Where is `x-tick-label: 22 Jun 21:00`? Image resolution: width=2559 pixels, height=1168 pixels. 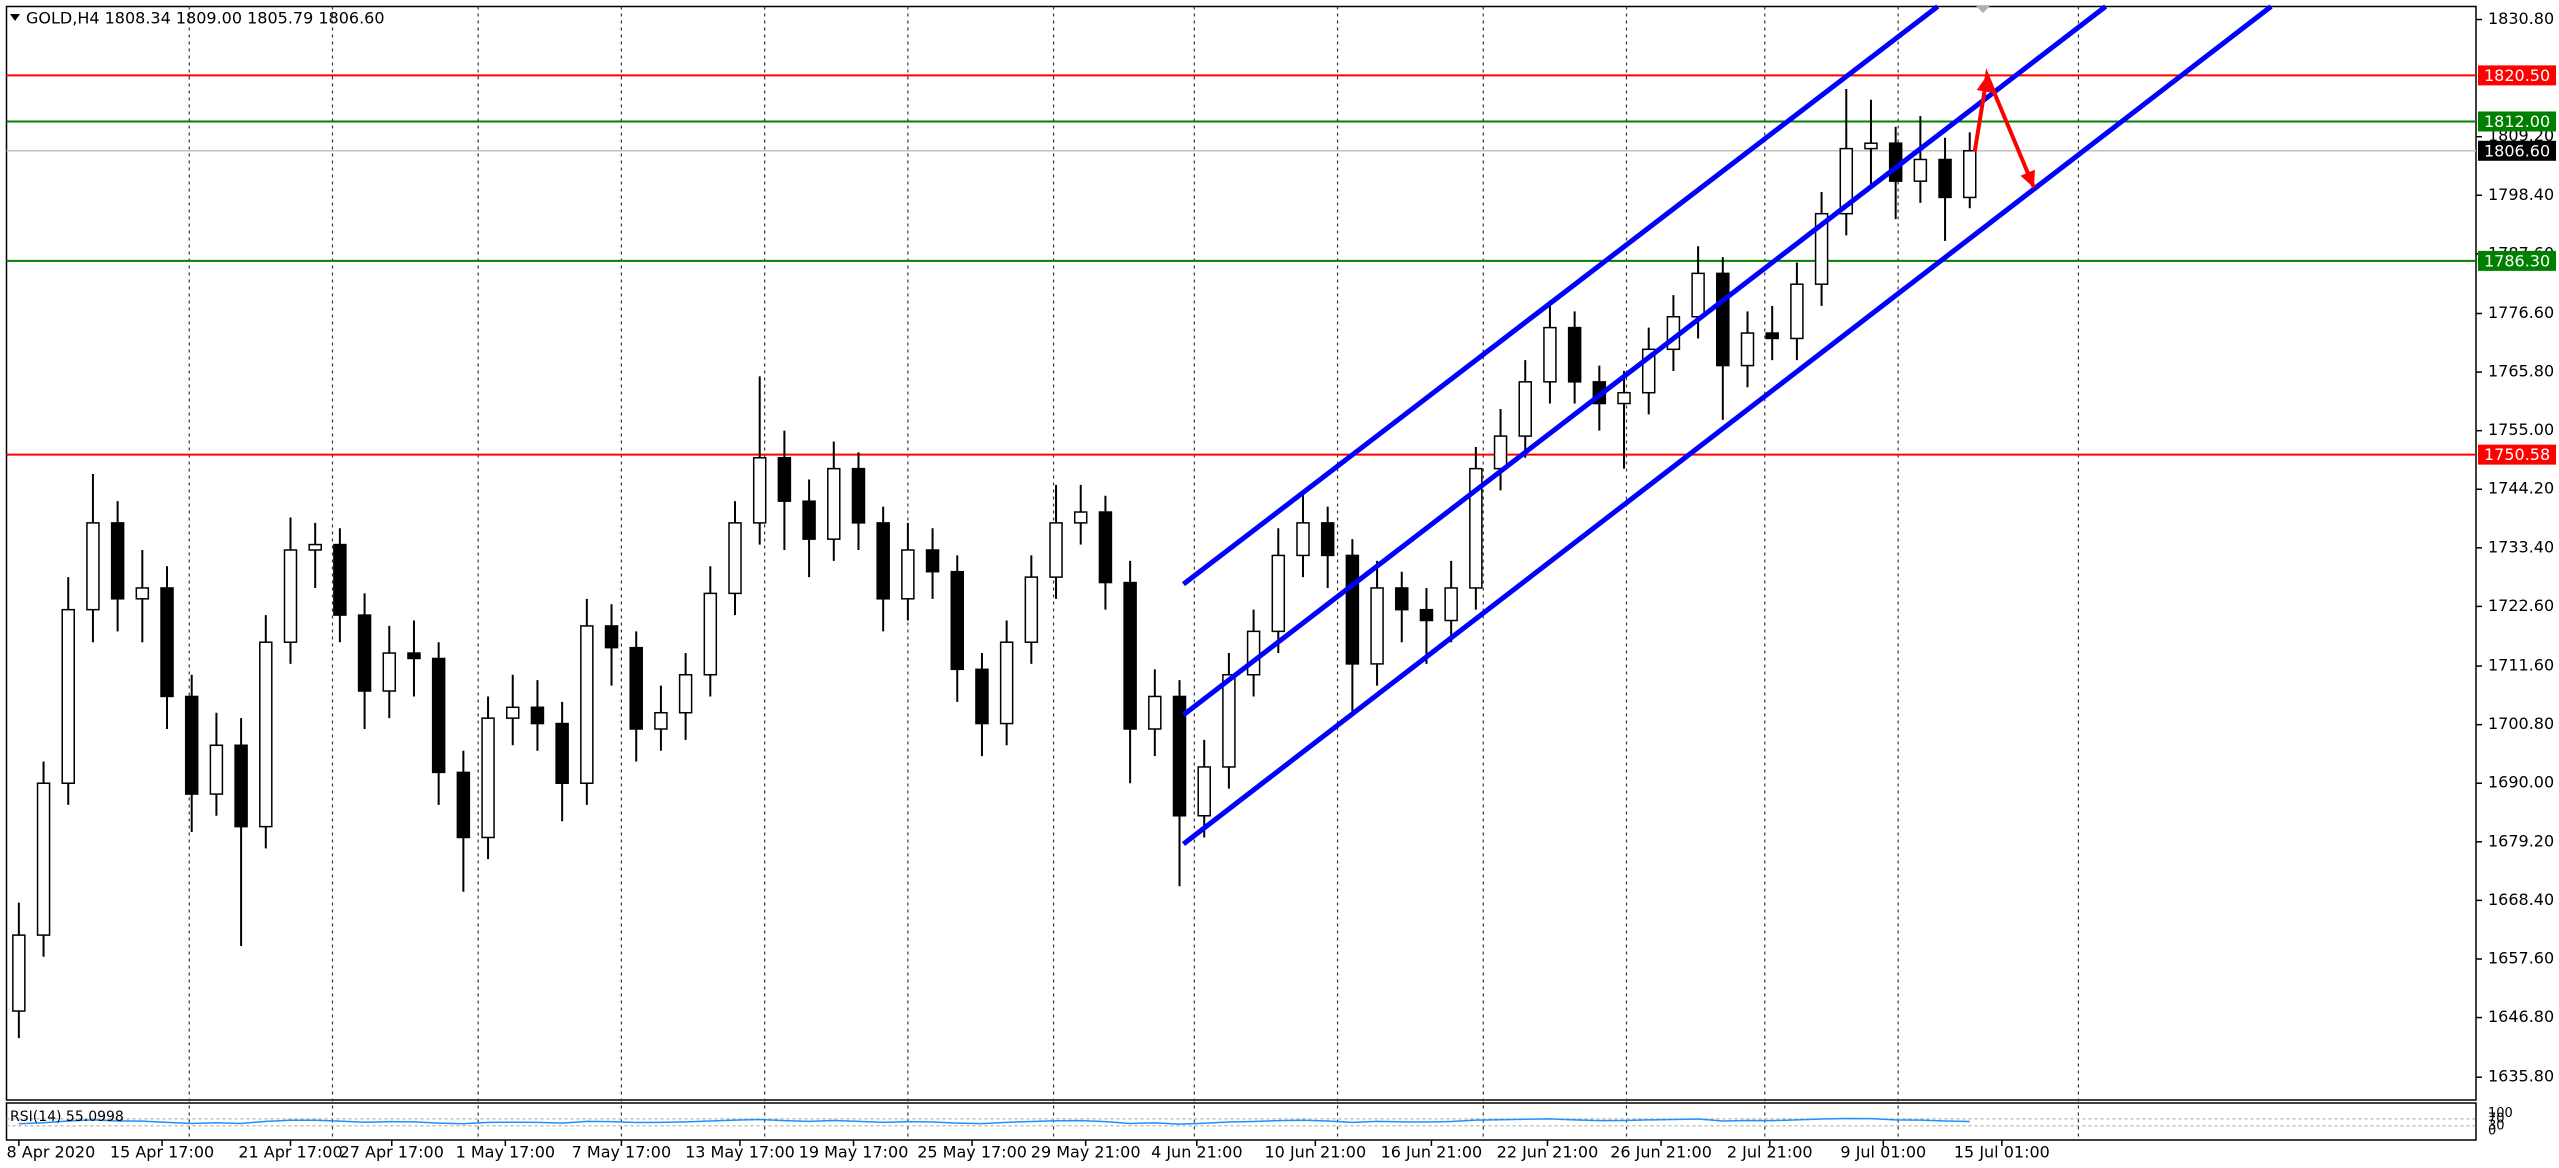 x-tick-label: 22 Jun 21:00 is located at coordinates (1548, 1152).